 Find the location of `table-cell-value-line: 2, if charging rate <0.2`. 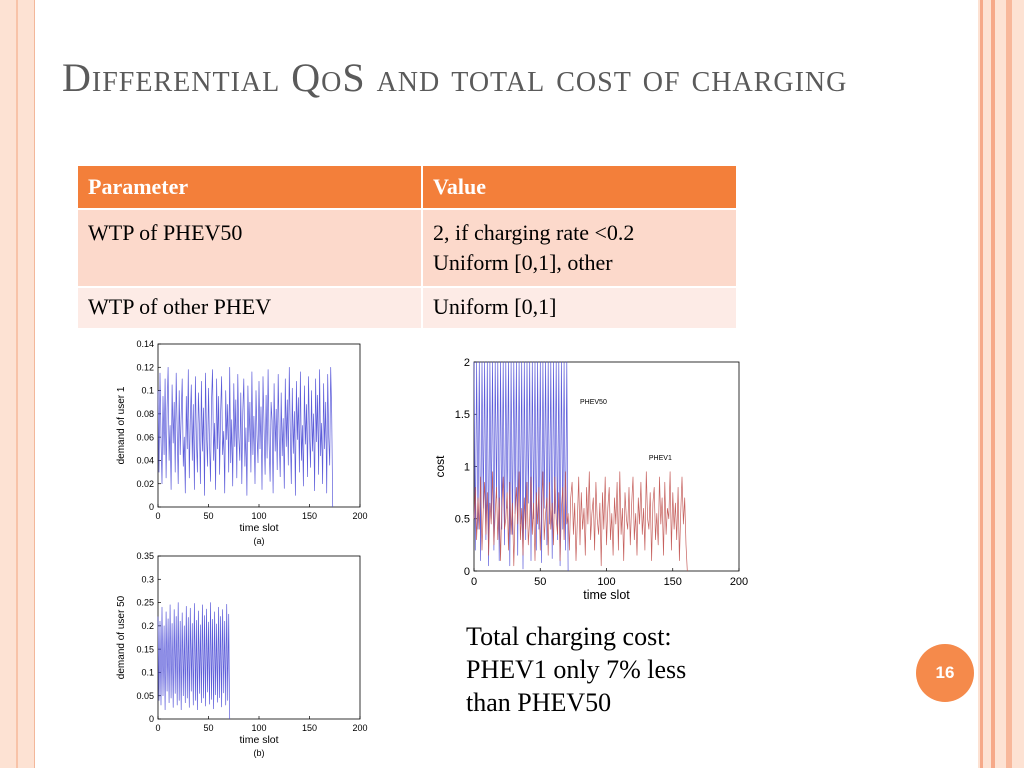

table-cell-value-line: 2, if charging rate <0.2 is located at coordinates (534, 232).